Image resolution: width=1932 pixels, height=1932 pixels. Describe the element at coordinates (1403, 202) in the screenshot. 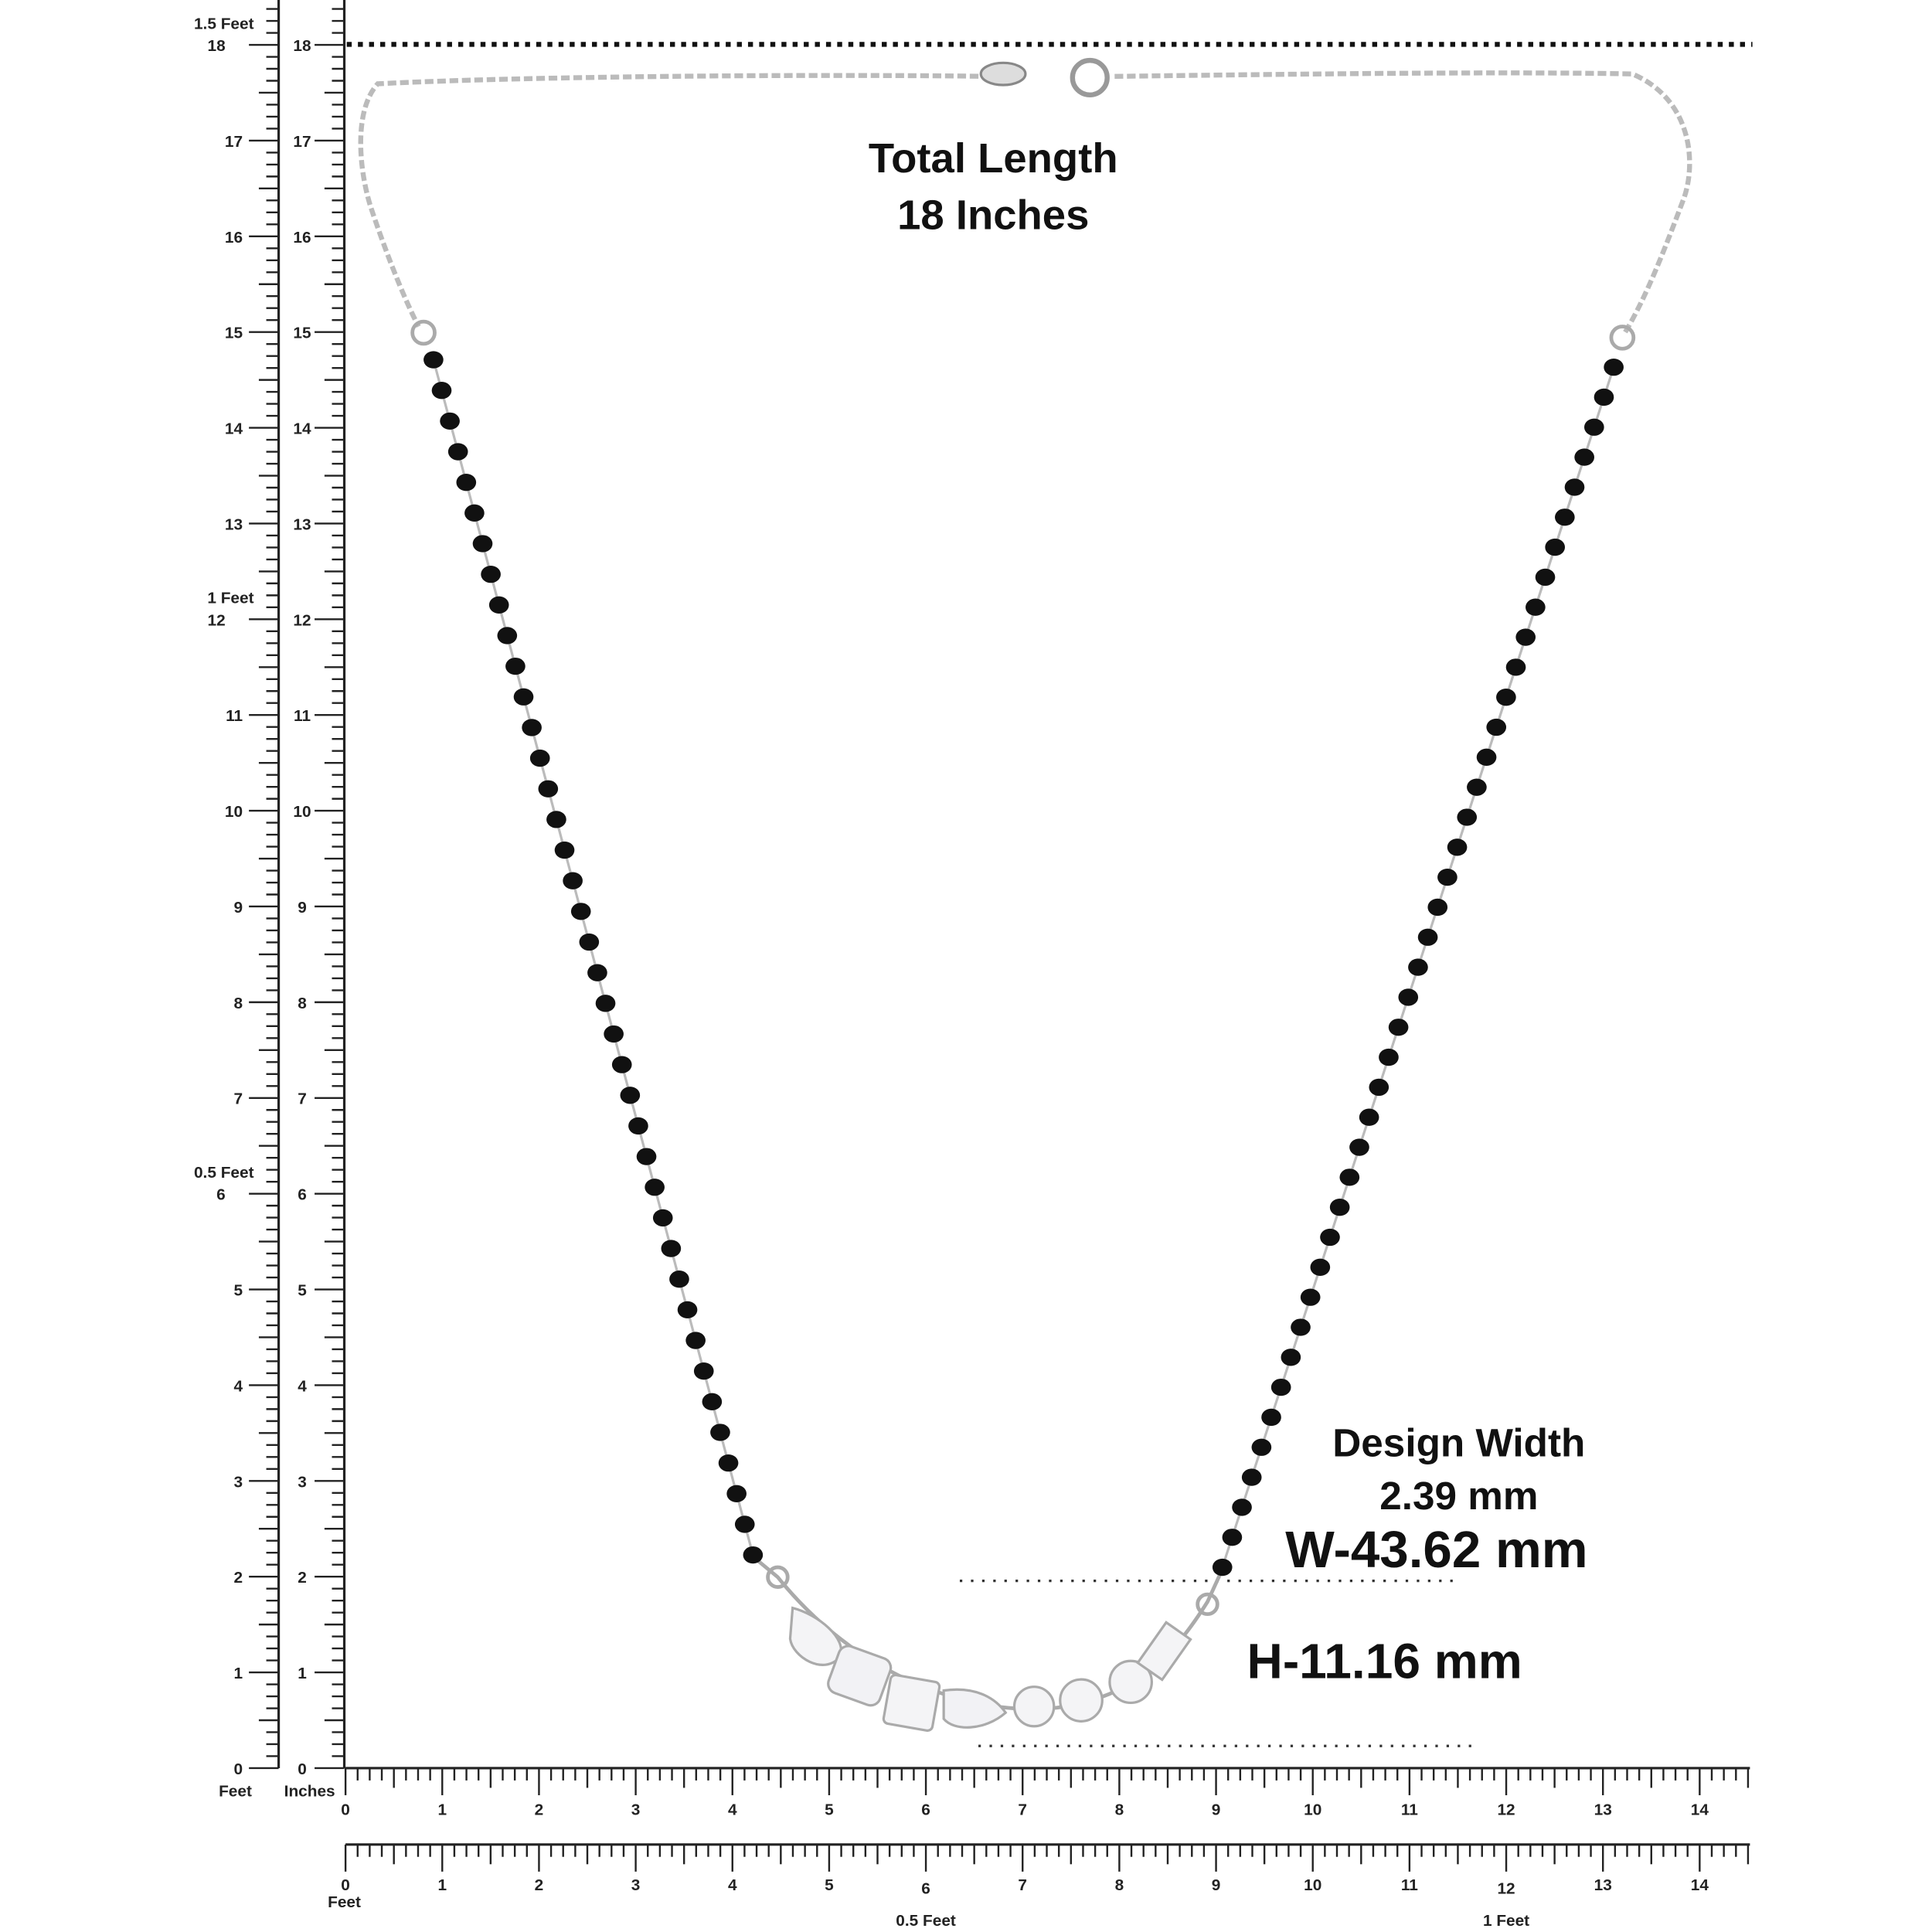

I see `chain-right` at that location.